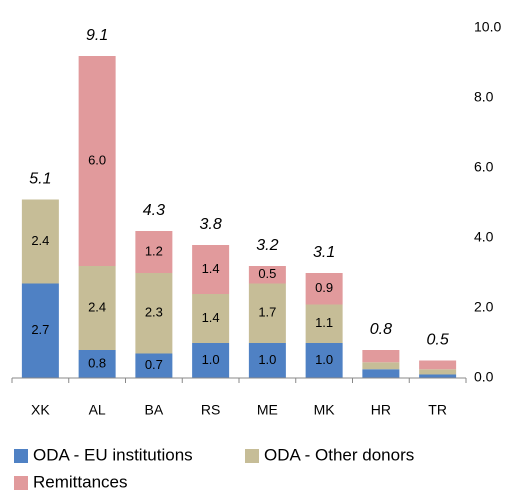 The width and height of the screenshot is (528, 499). What do you see at coordinates (267, 245) in the screenshot?
I see `total-label: 3.2` at bounding box center [267, 245].